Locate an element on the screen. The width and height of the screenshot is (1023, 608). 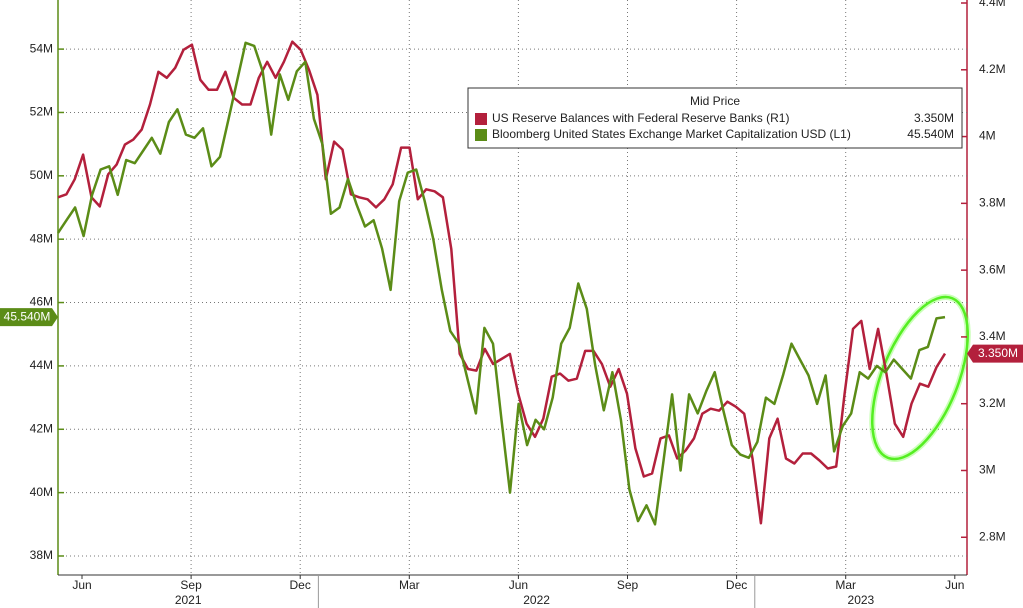
y-tick-label: 40M is located at coordinates (41, 492).